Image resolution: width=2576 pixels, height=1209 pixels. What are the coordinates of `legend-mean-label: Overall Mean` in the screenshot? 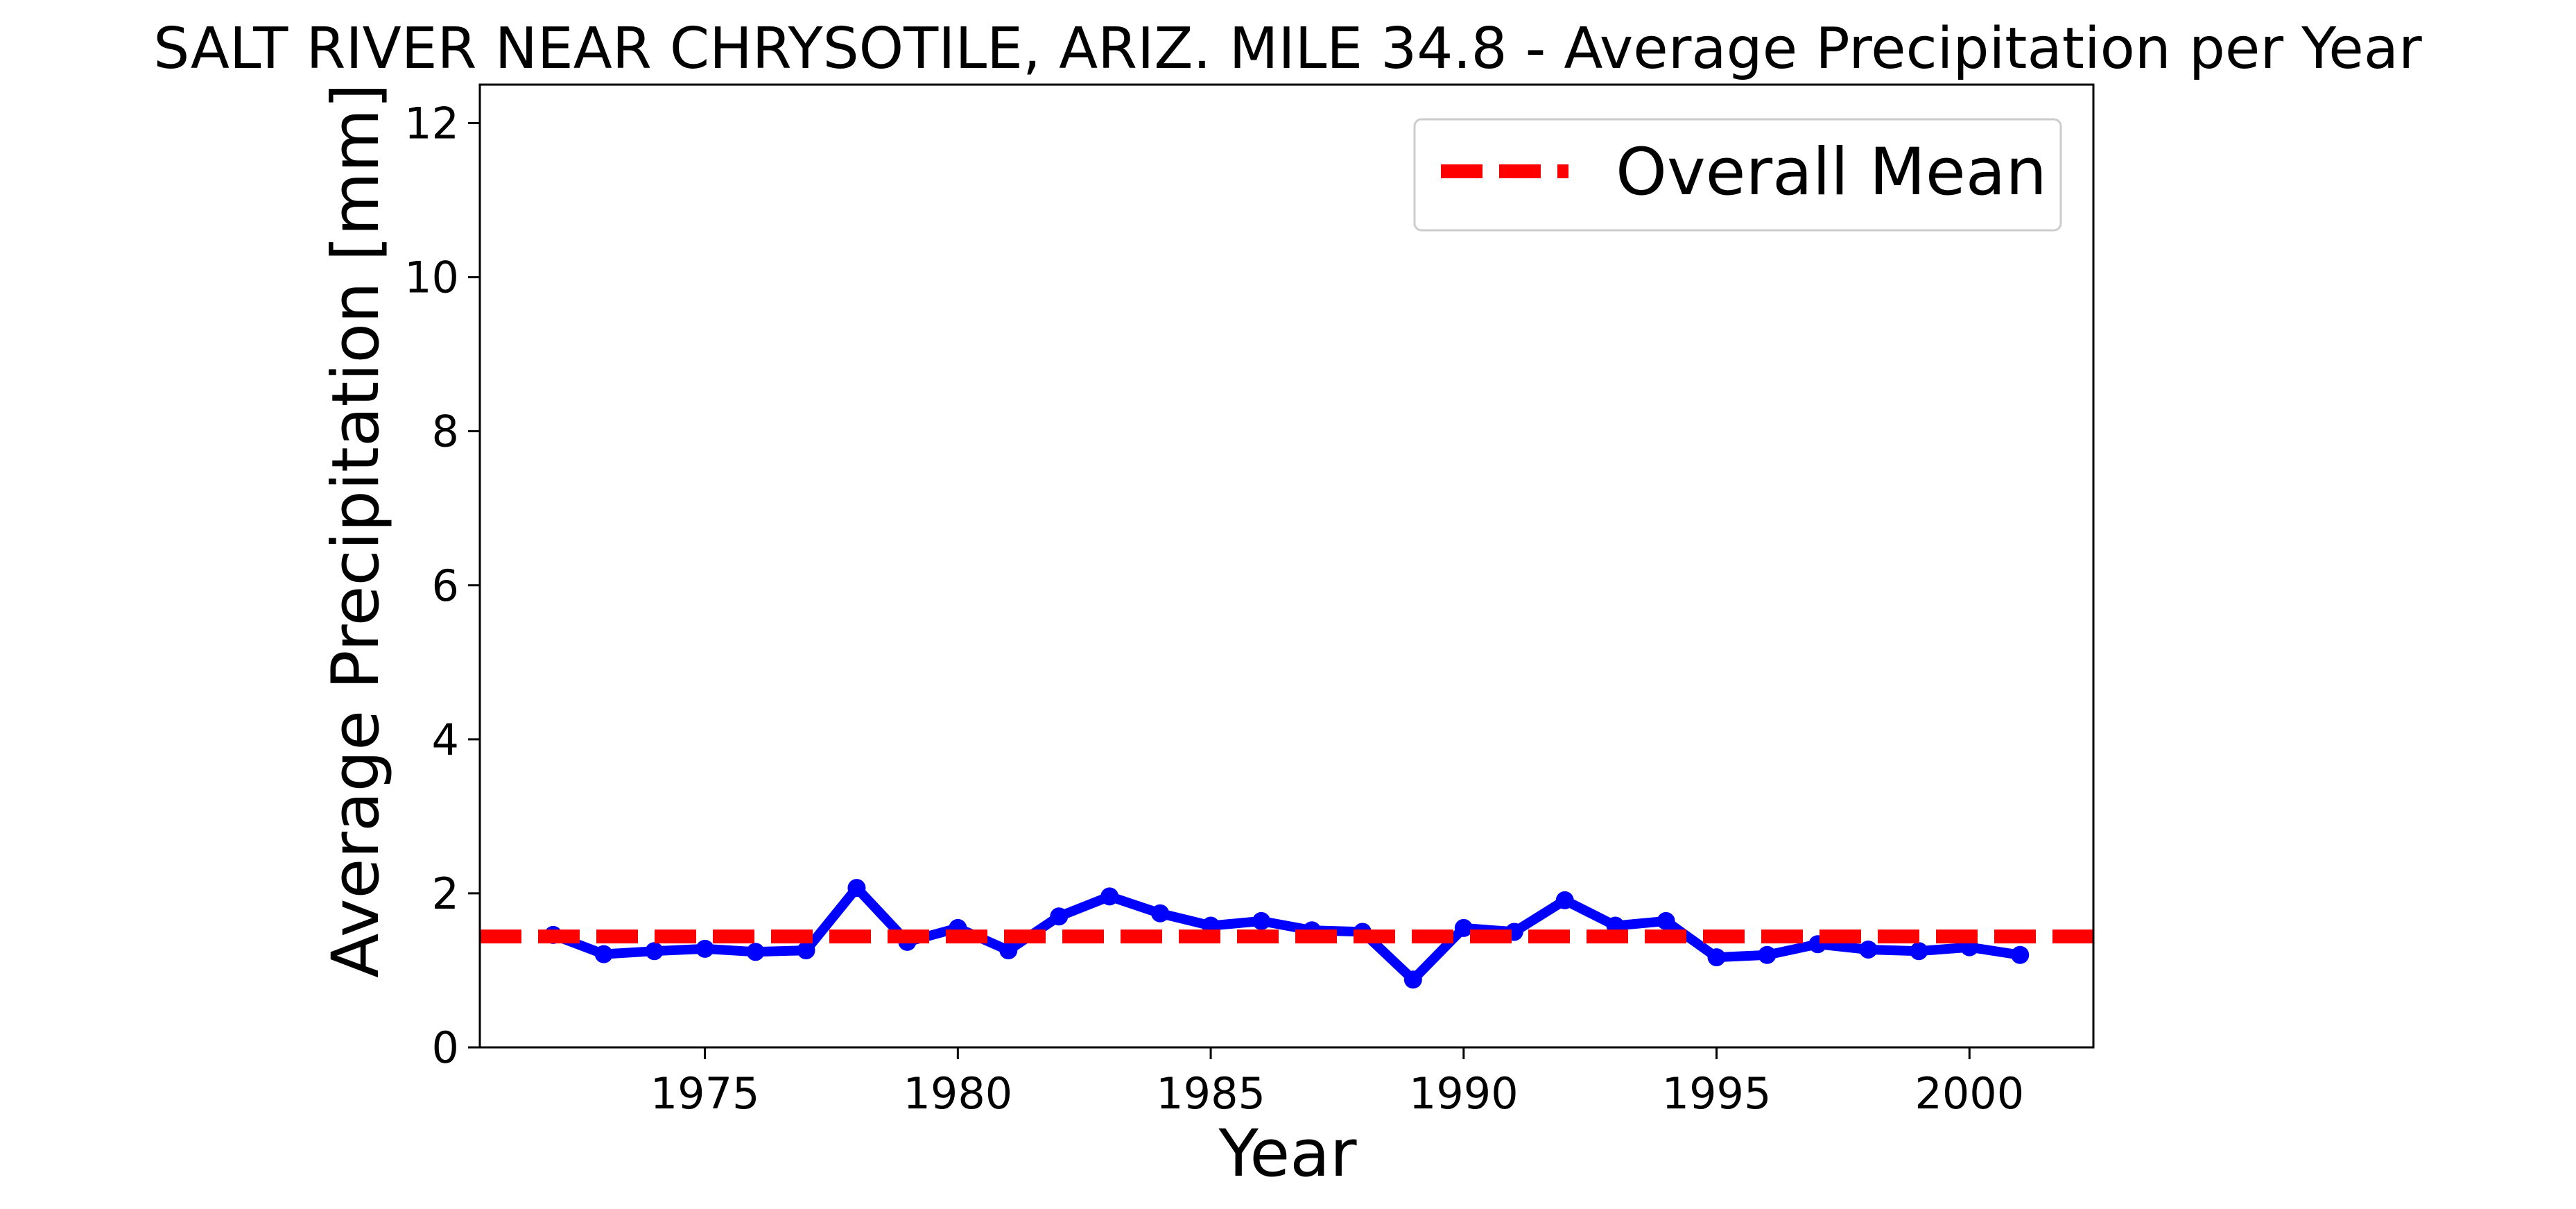 It's located at (1831, 172).